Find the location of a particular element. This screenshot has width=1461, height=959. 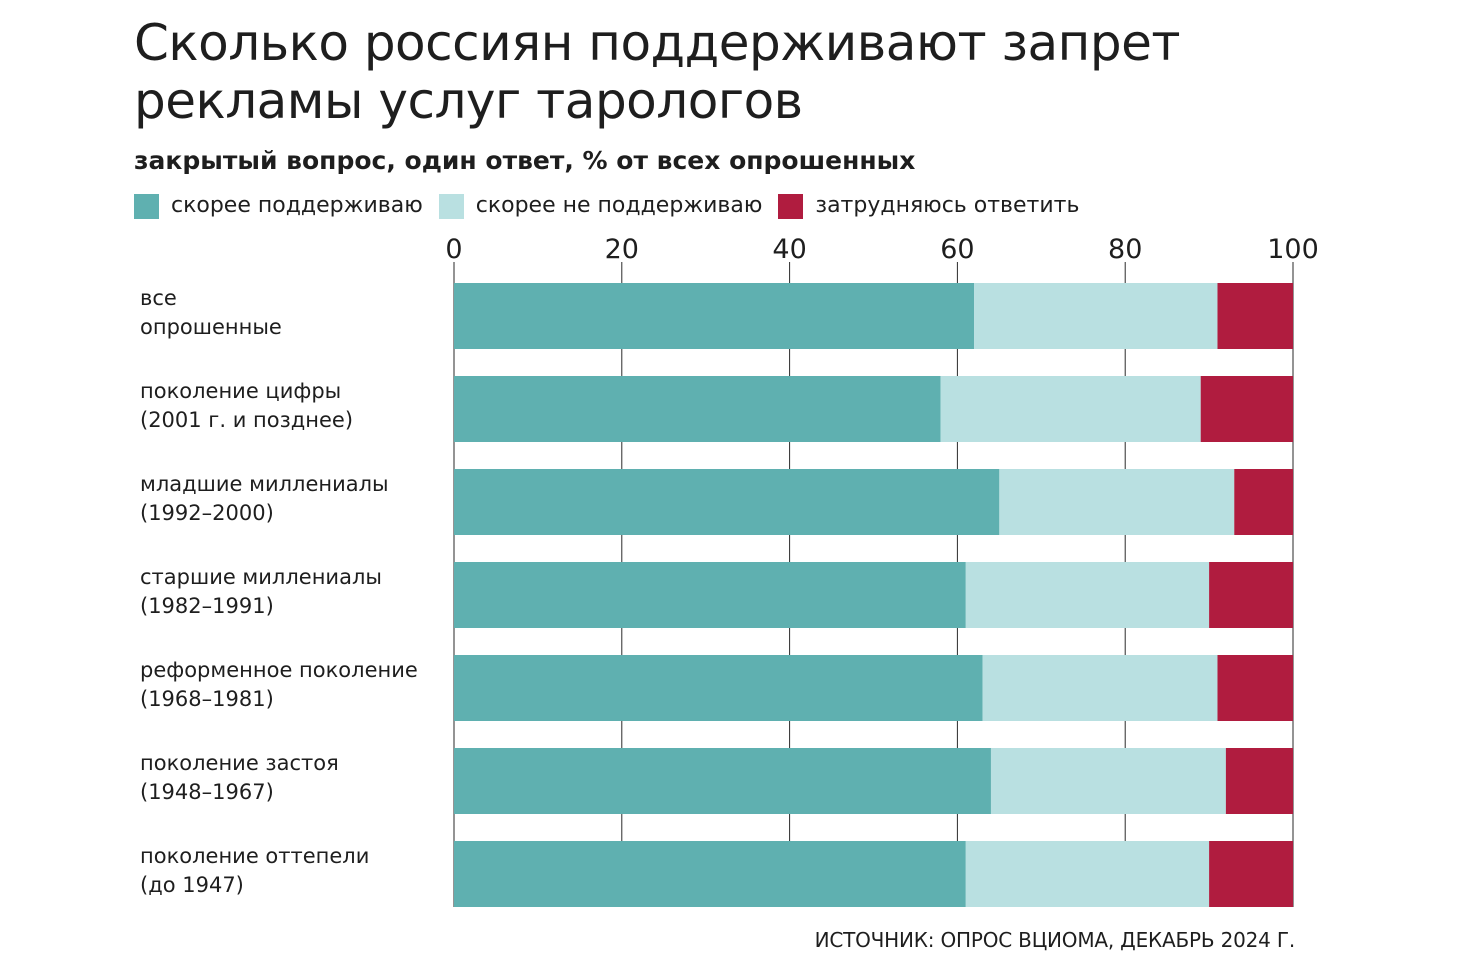

x-tick-label-100: 100 is located at coordinates (1293, 249).